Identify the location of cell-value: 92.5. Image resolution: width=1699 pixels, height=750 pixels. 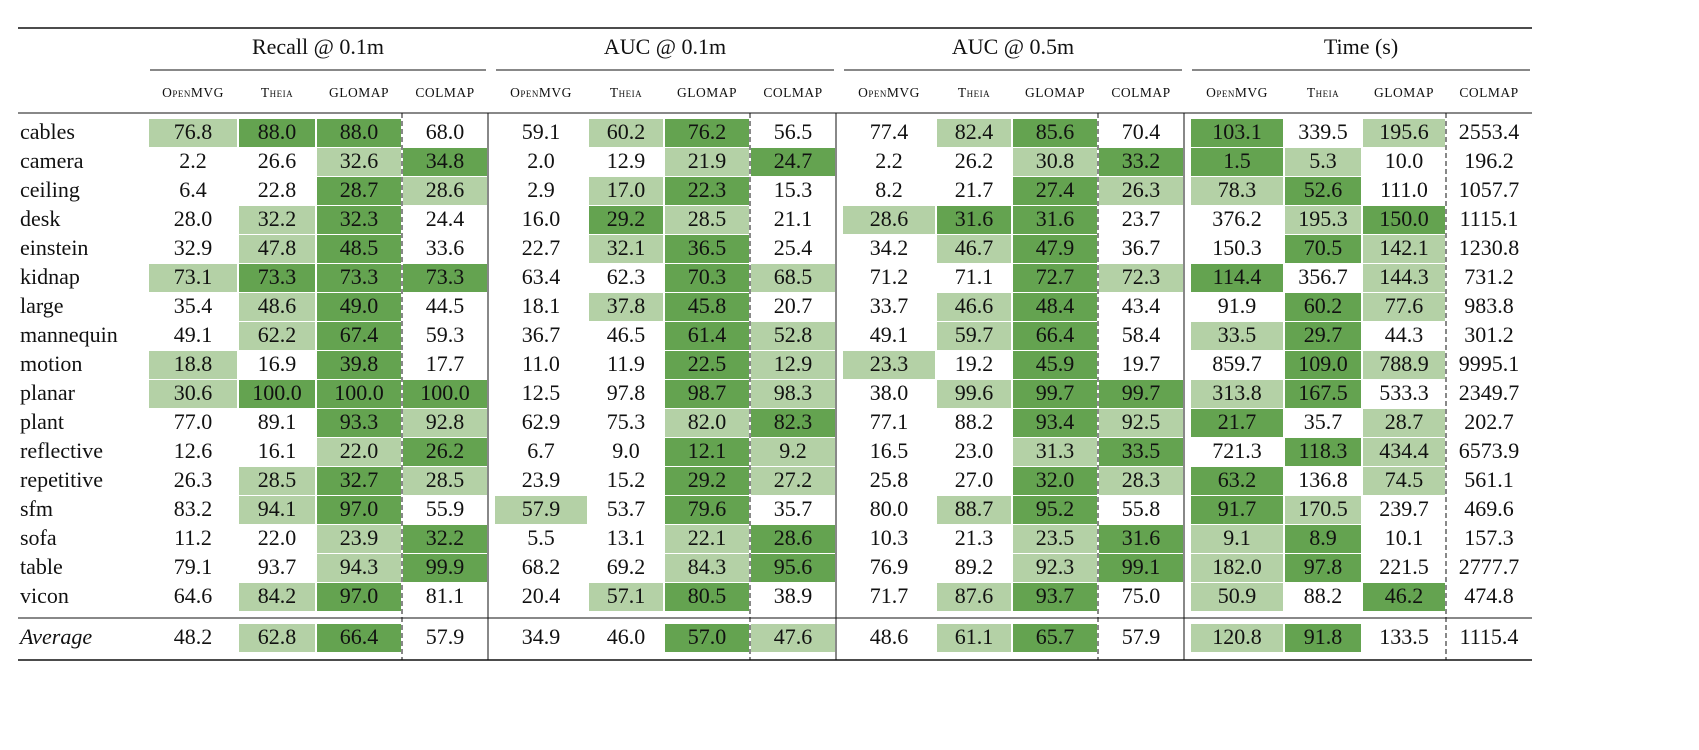
(1141, 421).